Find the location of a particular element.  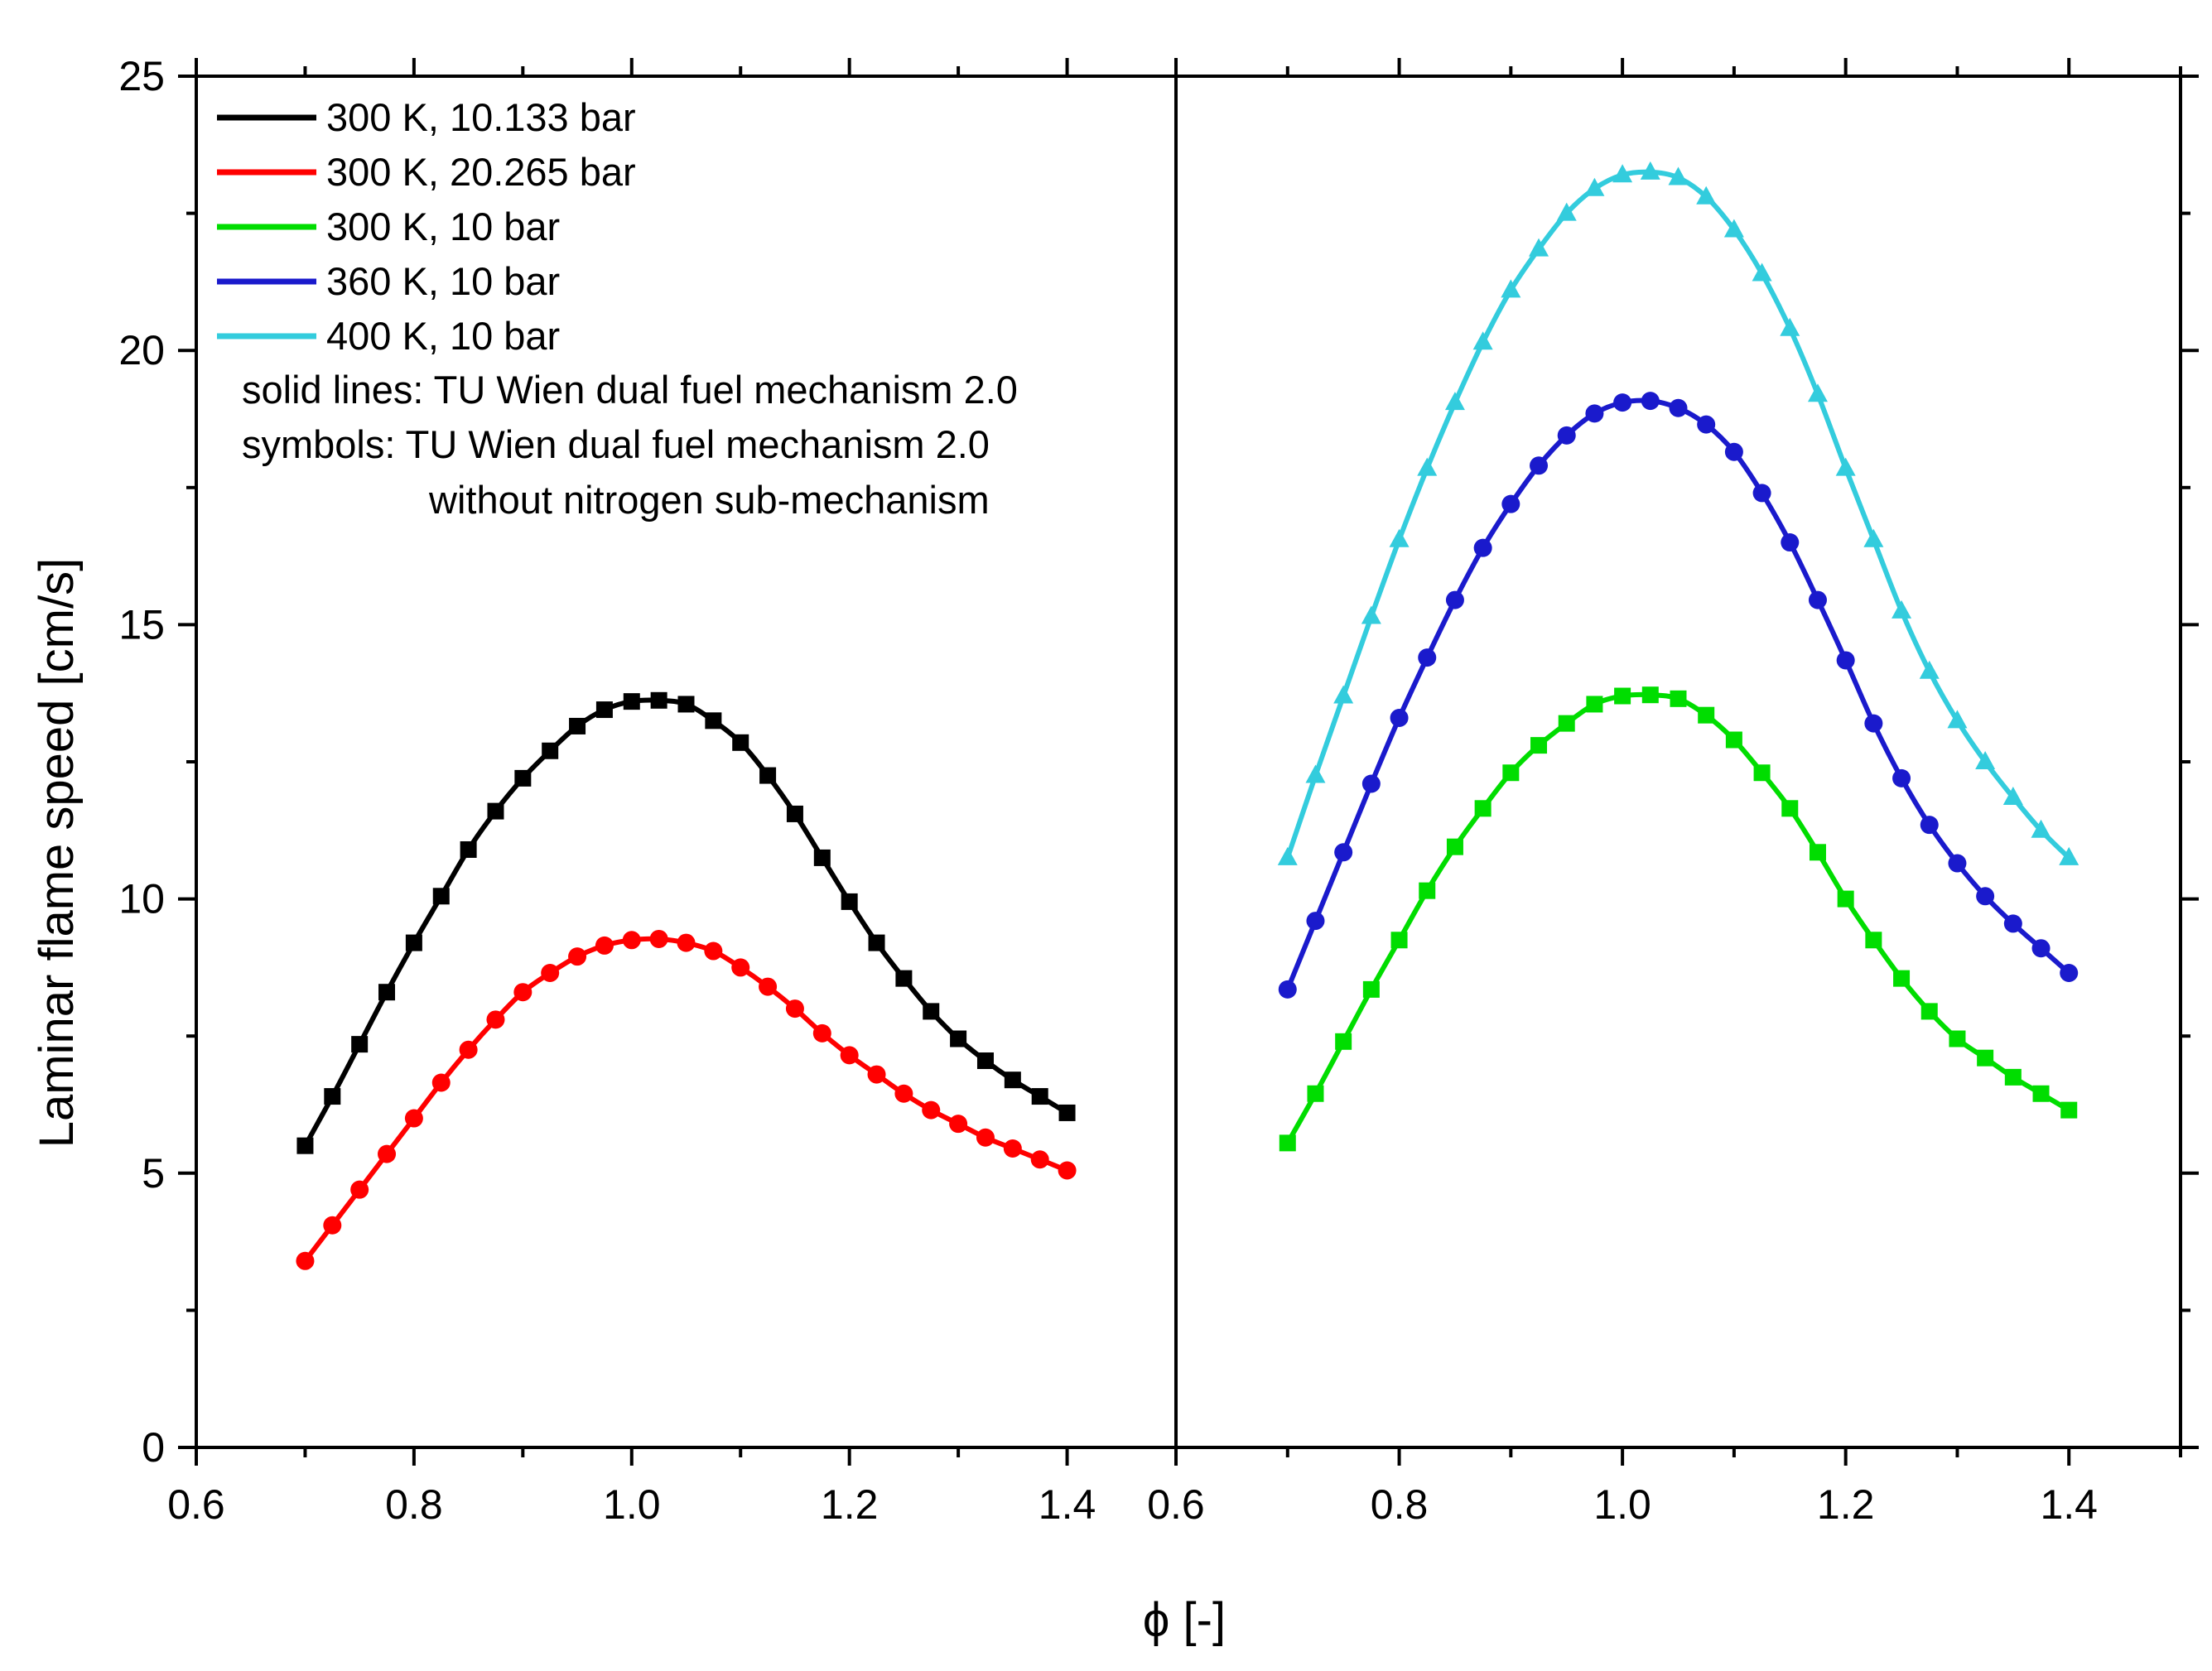

legend-note-line2: symbols: TU Wien dual fuel mechanism 2.0 is located at coordinates (616, 444).